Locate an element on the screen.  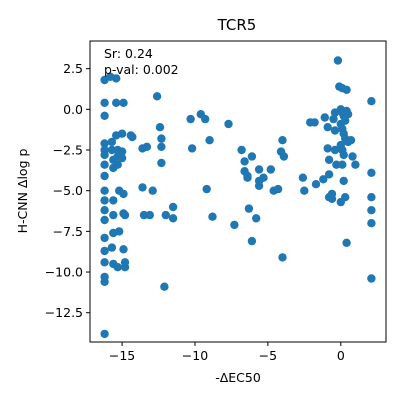
x-tick-label: −5 is located at coordinates (268, 355).